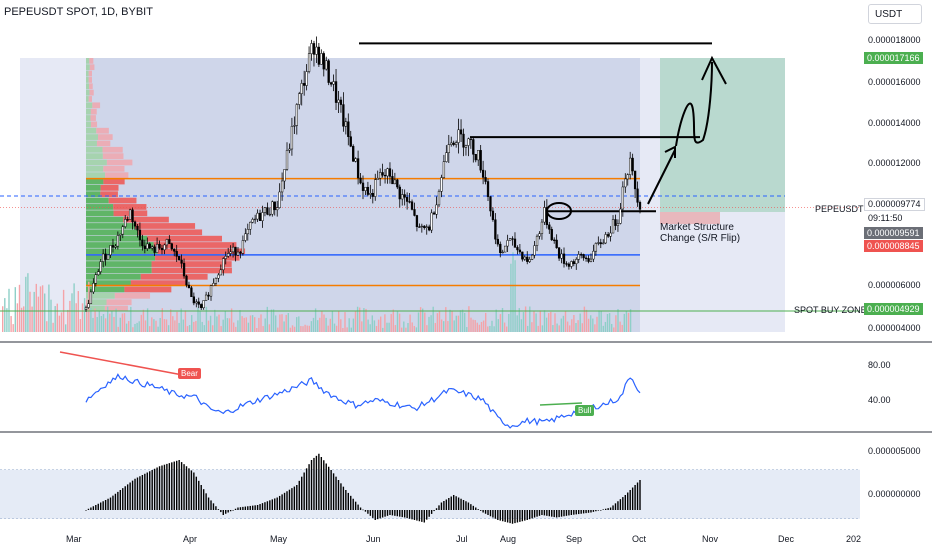 The height and width of the screenshot is (550, 932). Describe the element at coordinates (722, 135) in the screenshot. I see `target-zone` at that location.